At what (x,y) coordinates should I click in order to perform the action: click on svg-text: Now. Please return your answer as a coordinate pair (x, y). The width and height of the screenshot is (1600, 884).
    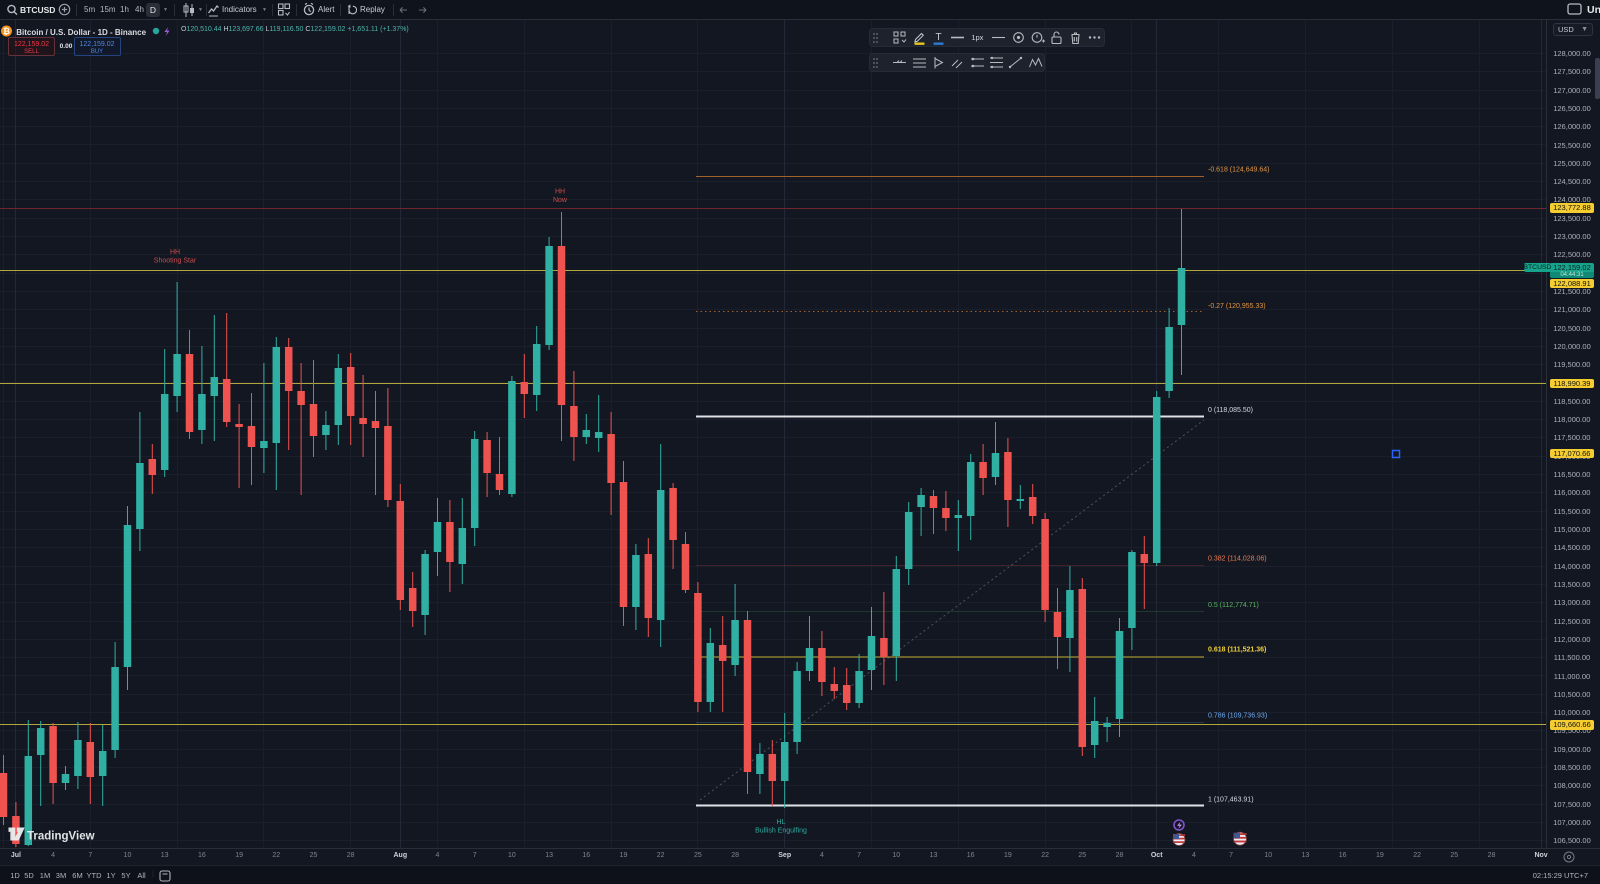
    Looking at the image, I should click on (560, 200).